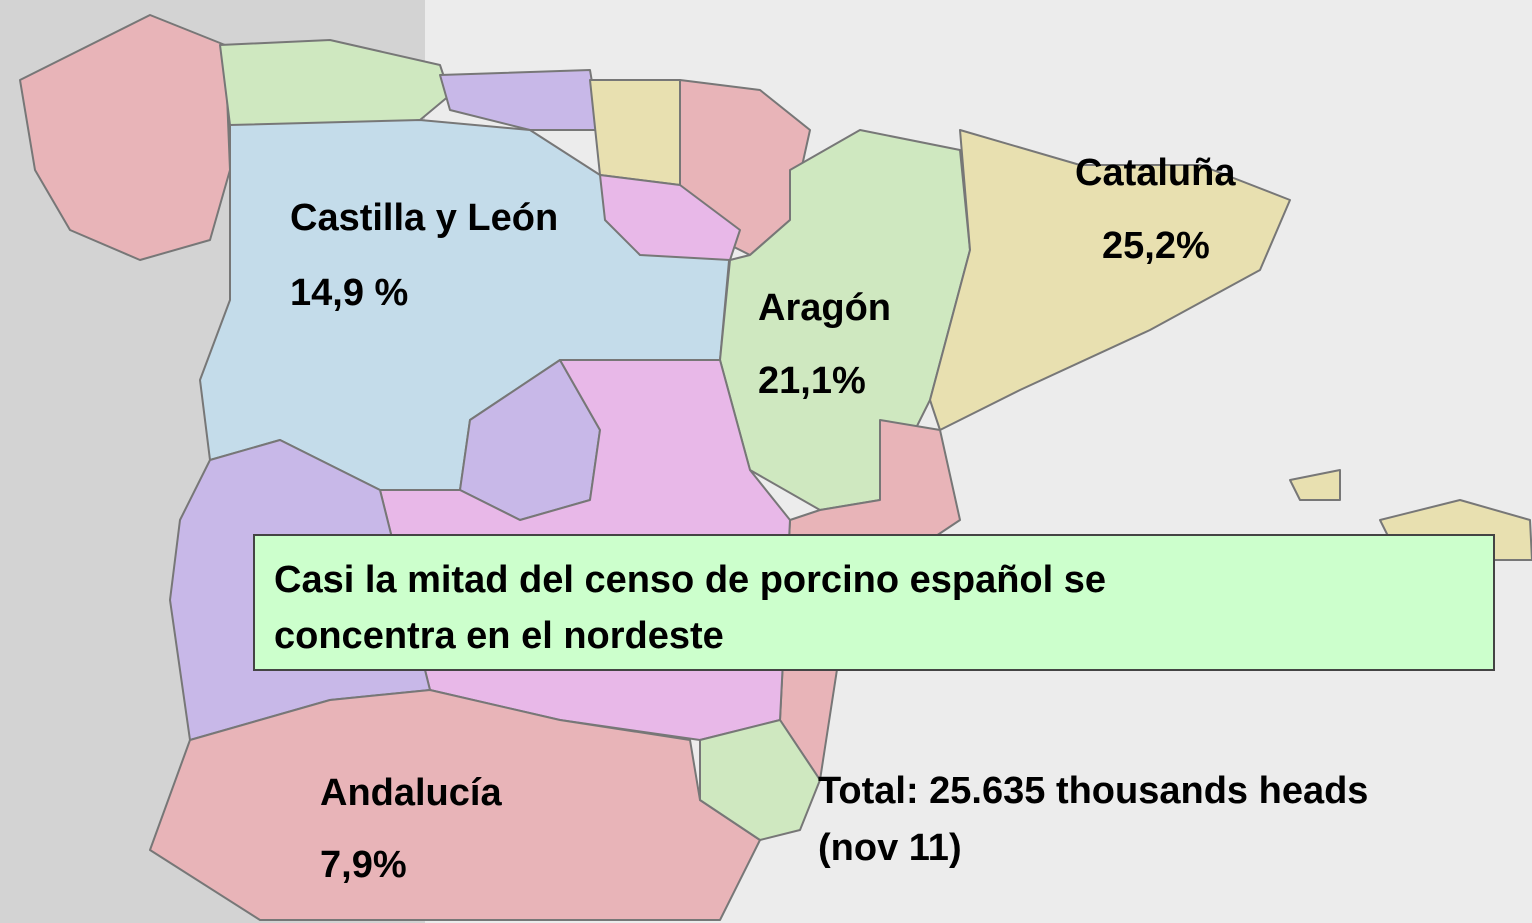 This screenshot has height=923, width=1532. What do you see at coordinates (824, 308) in the screenshot?
I see `region-name: Aragón` at bounding box center [824, 308].